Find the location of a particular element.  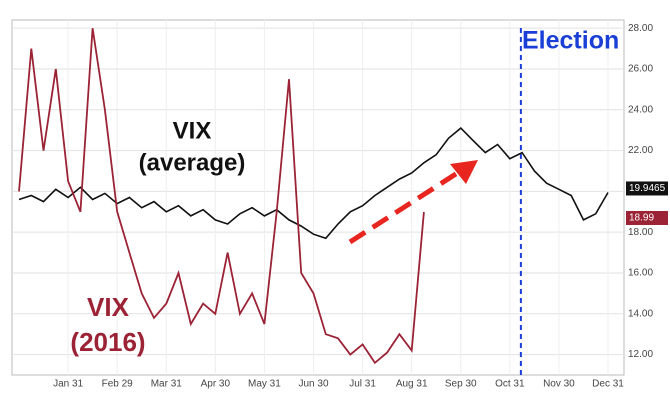

last-value-label: 18.99 is located at coordinates (641, 218).